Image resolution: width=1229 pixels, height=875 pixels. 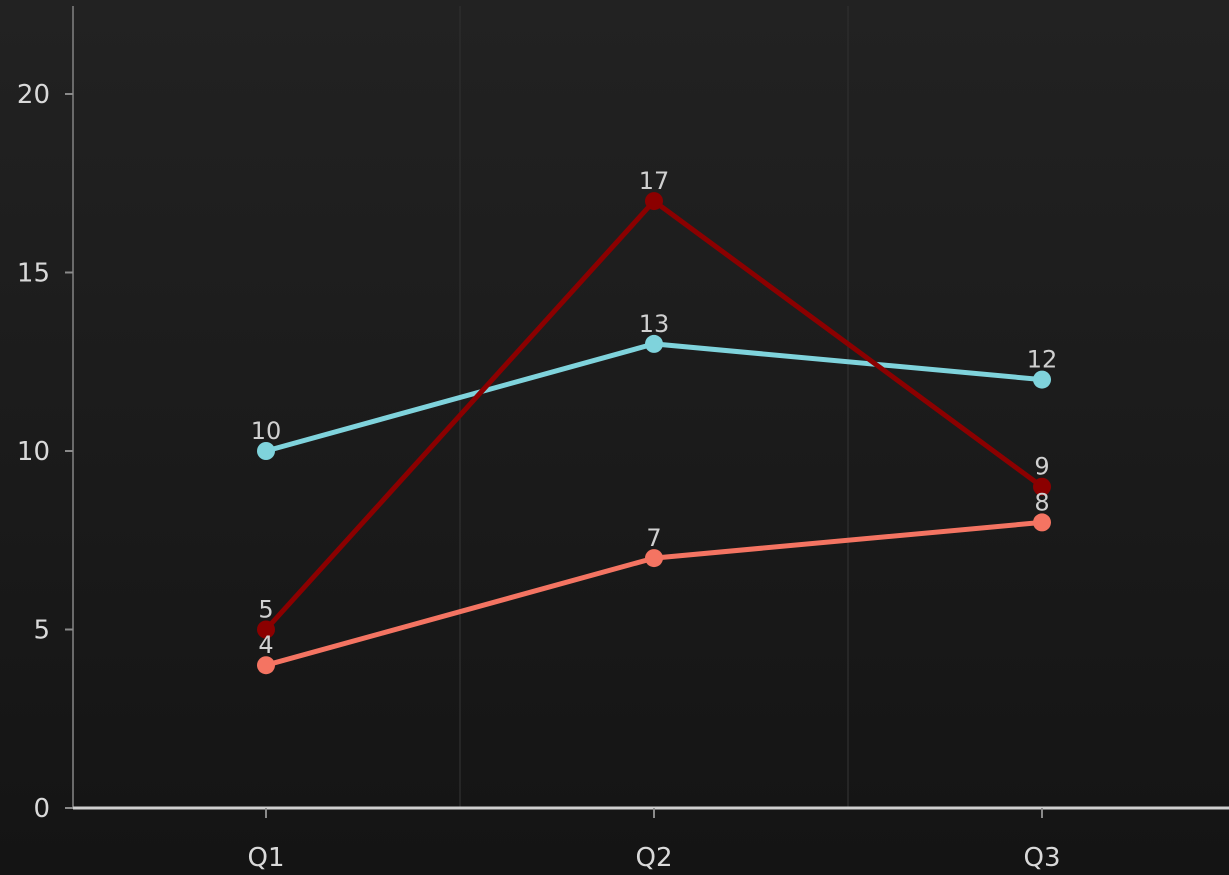 What do you see at coordinates (1041, 467) in the screenshot?
I see `data-label: 9` at bounding box center [1041, 467].